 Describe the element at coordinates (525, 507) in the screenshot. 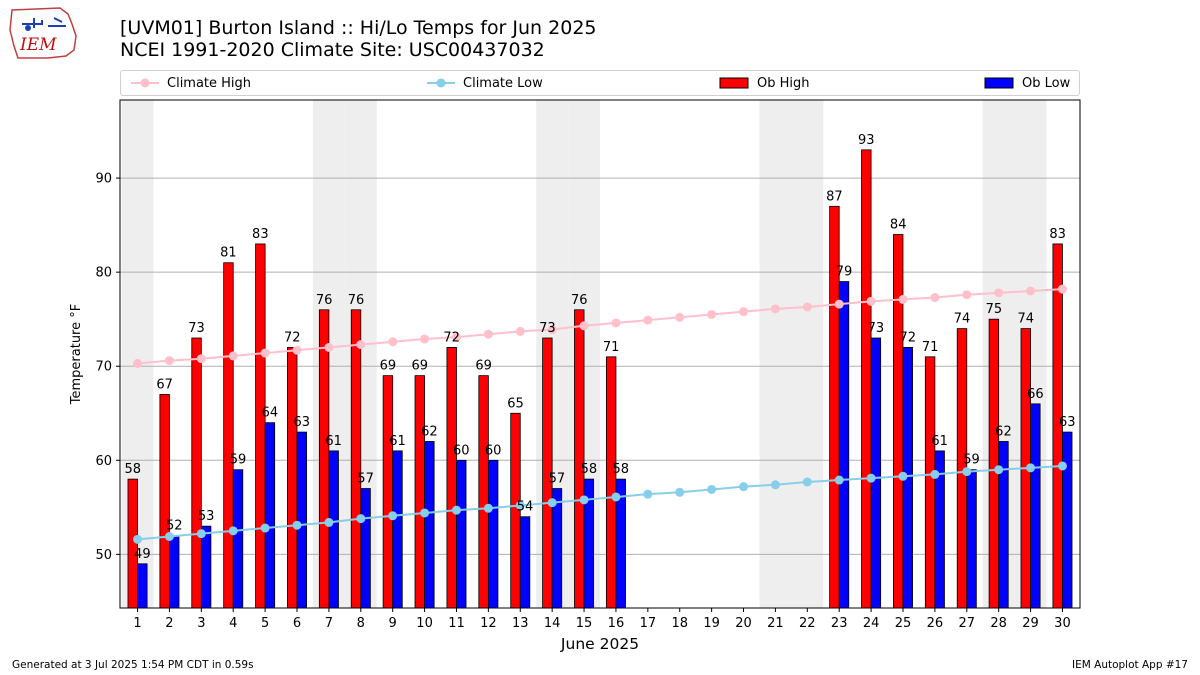

I see `ob-low-value-label: 54` at that location.